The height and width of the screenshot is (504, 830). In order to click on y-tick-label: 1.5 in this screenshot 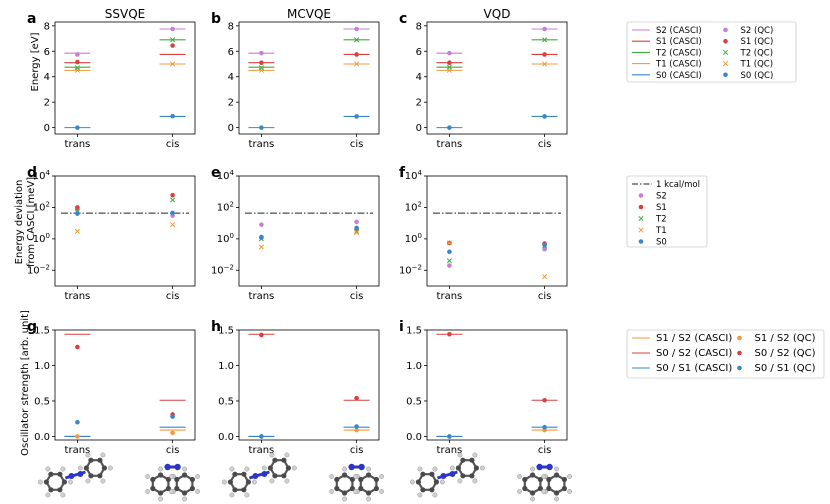, I will do `click(414, 331)`.